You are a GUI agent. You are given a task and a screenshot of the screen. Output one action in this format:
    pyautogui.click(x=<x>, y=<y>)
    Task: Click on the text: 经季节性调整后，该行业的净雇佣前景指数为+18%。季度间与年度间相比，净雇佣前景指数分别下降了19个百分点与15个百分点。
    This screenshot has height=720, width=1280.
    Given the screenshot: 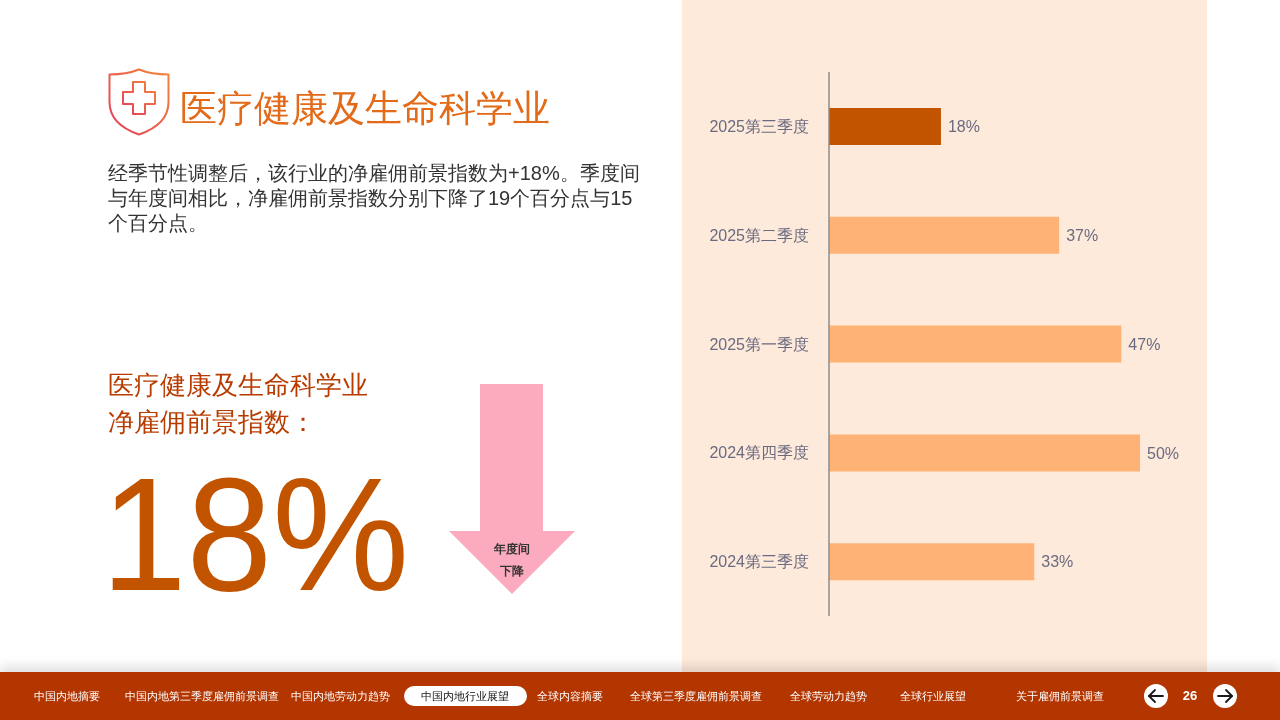 What is the action you would take?
    pyautogui.click(x=374, y=198)
    